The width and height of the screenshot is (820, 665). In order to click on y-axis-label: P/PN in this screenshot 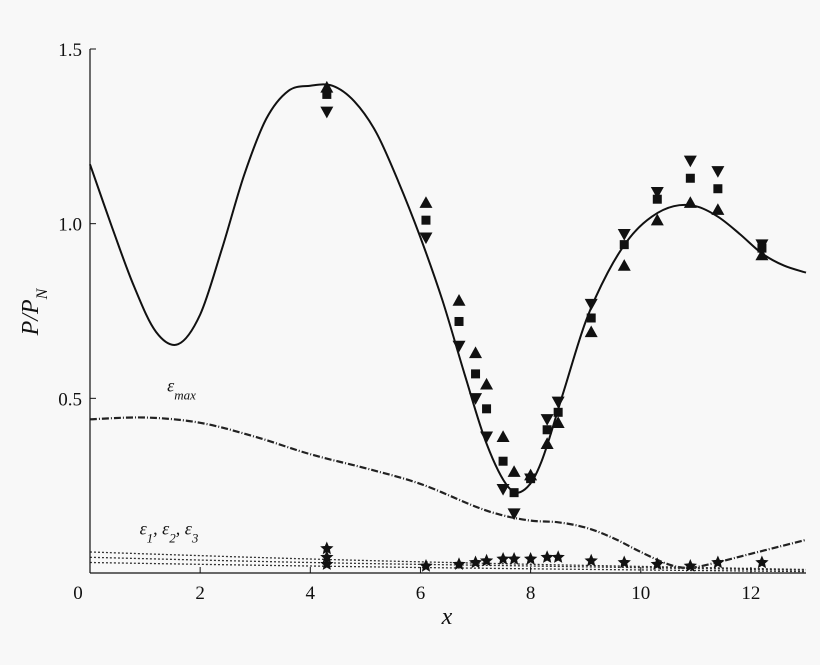, I will do `click(34, 311)`.